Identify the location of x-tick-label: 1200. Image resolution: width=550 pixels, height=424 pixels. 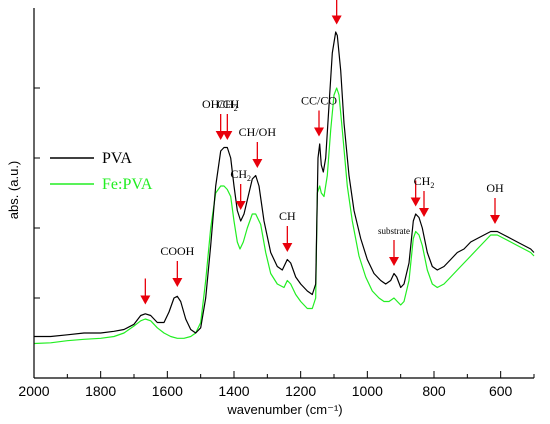
(300, 391).